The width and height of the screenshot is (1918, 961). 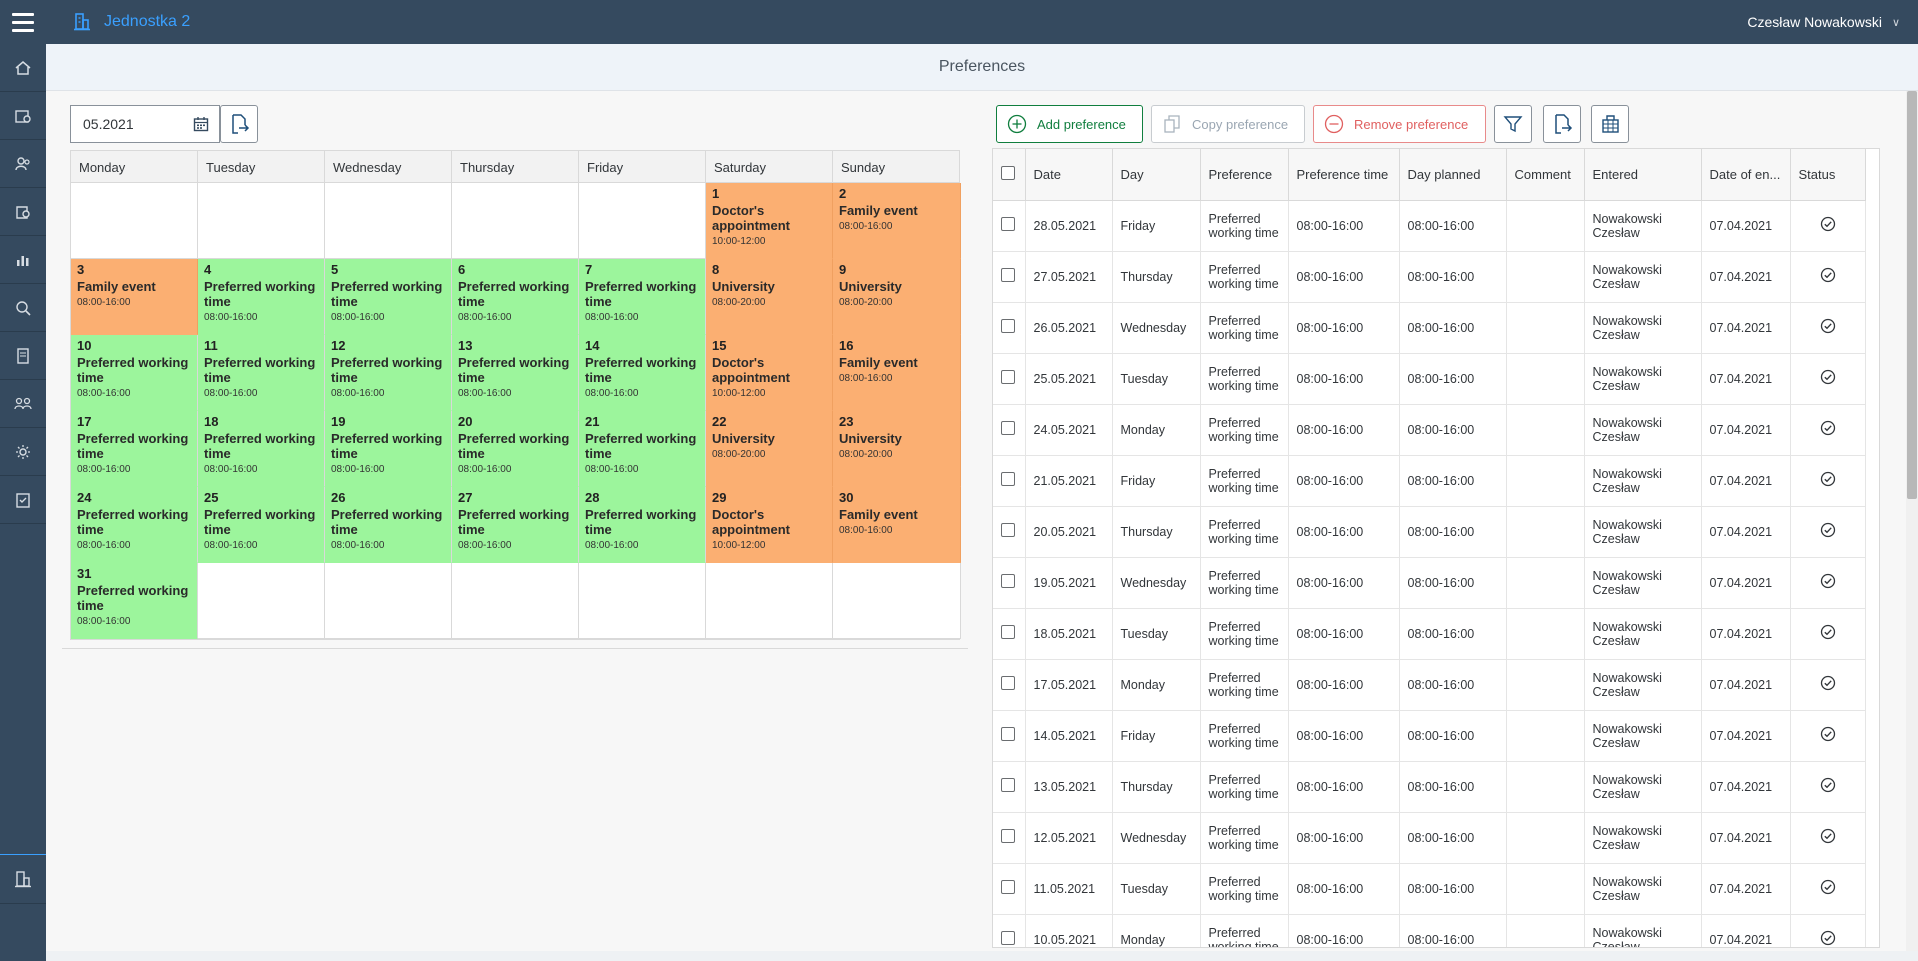 I want to click on calendar-day-cell: 11 Preferred working time 08:00-16:00, so click(x=261, y=373).